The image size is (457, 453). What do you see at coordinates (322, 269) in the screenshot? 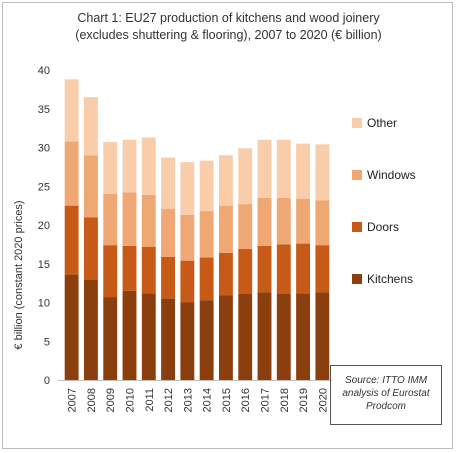
I see `bar-segment-doors-2020` at bounding box center [322, 269].